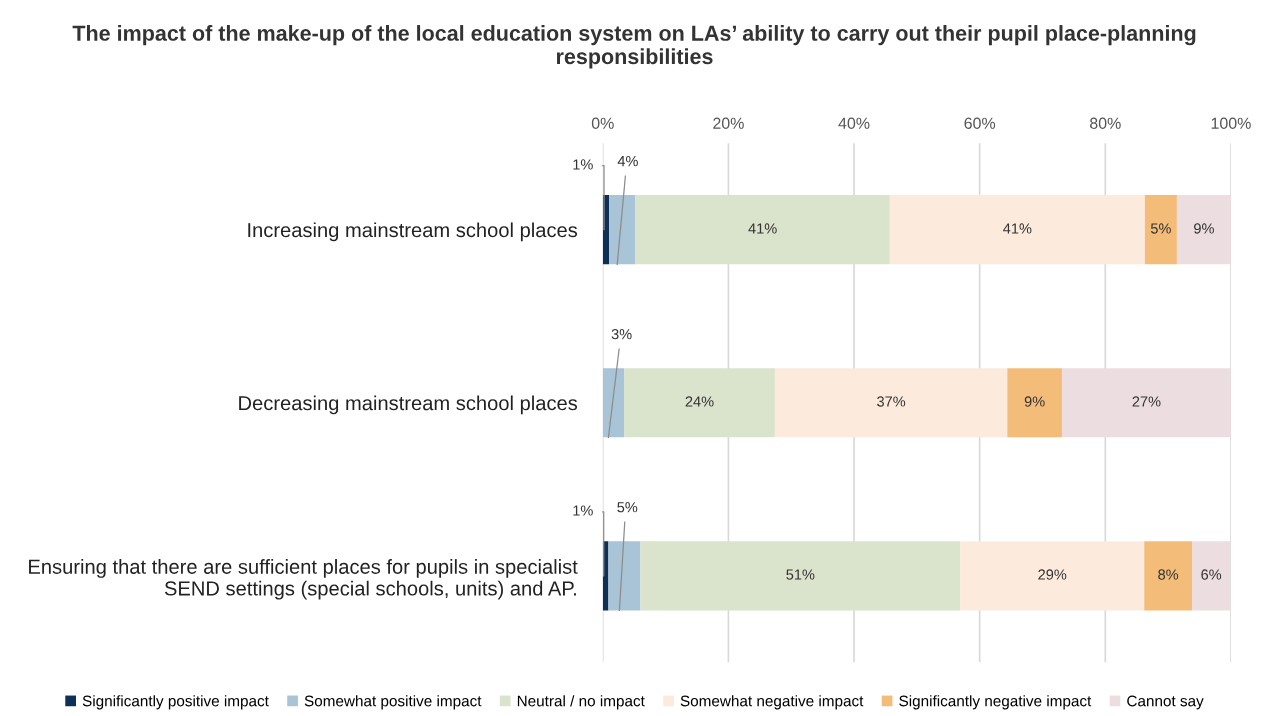 This screenshot has height=716, width=1269. I want to click on data-label: 24%, so click(699, 401).